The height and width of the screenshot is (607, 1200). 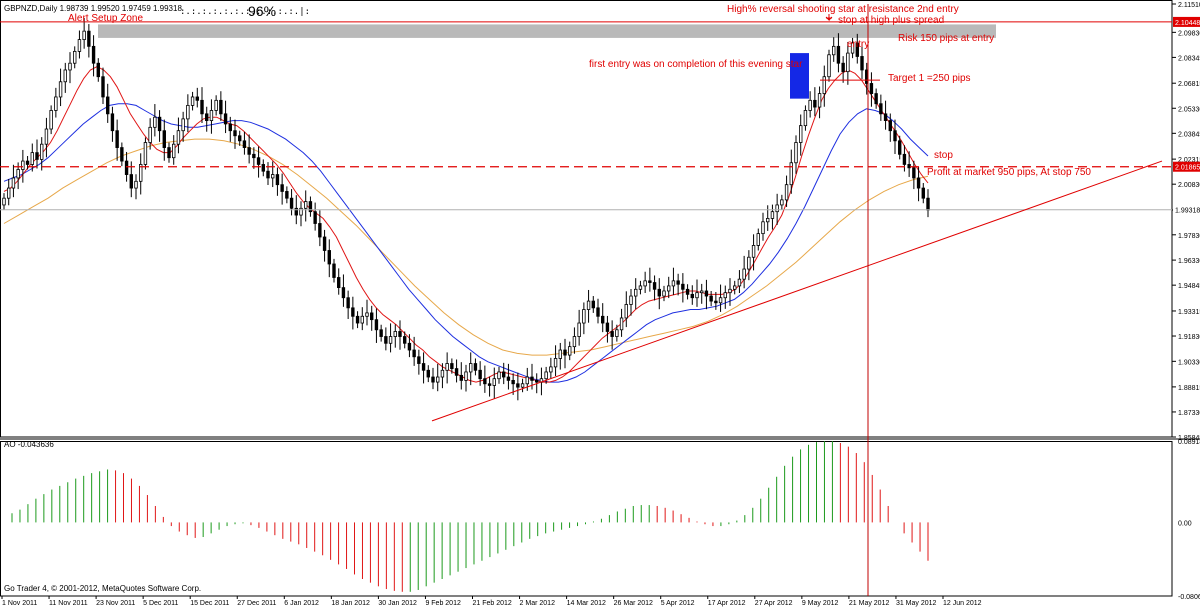 What do you see at coordinates (678, 603) in the screenshot?
I see `date-label: 5 Apr 2012` at bounding box center [678, 603].